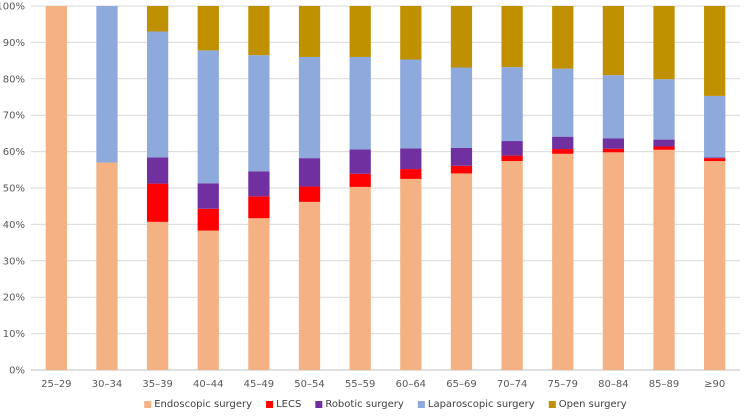  I want to click on legend-label: Endoscopic surgery, so click(203, 404).